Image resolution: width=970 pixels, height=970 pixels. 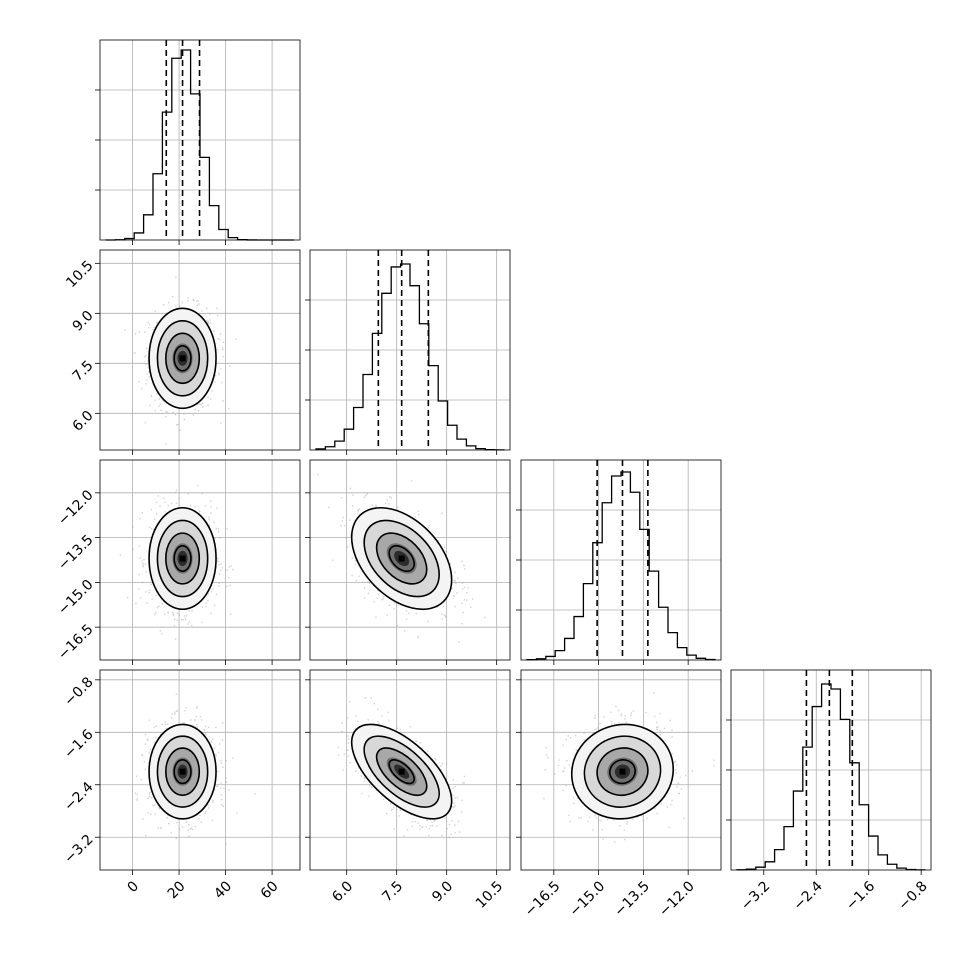 What do you see at coordinates (76, 643) in the screenshot?
I see `y-tick-label: −16.5` at bounding box center [76, 643].